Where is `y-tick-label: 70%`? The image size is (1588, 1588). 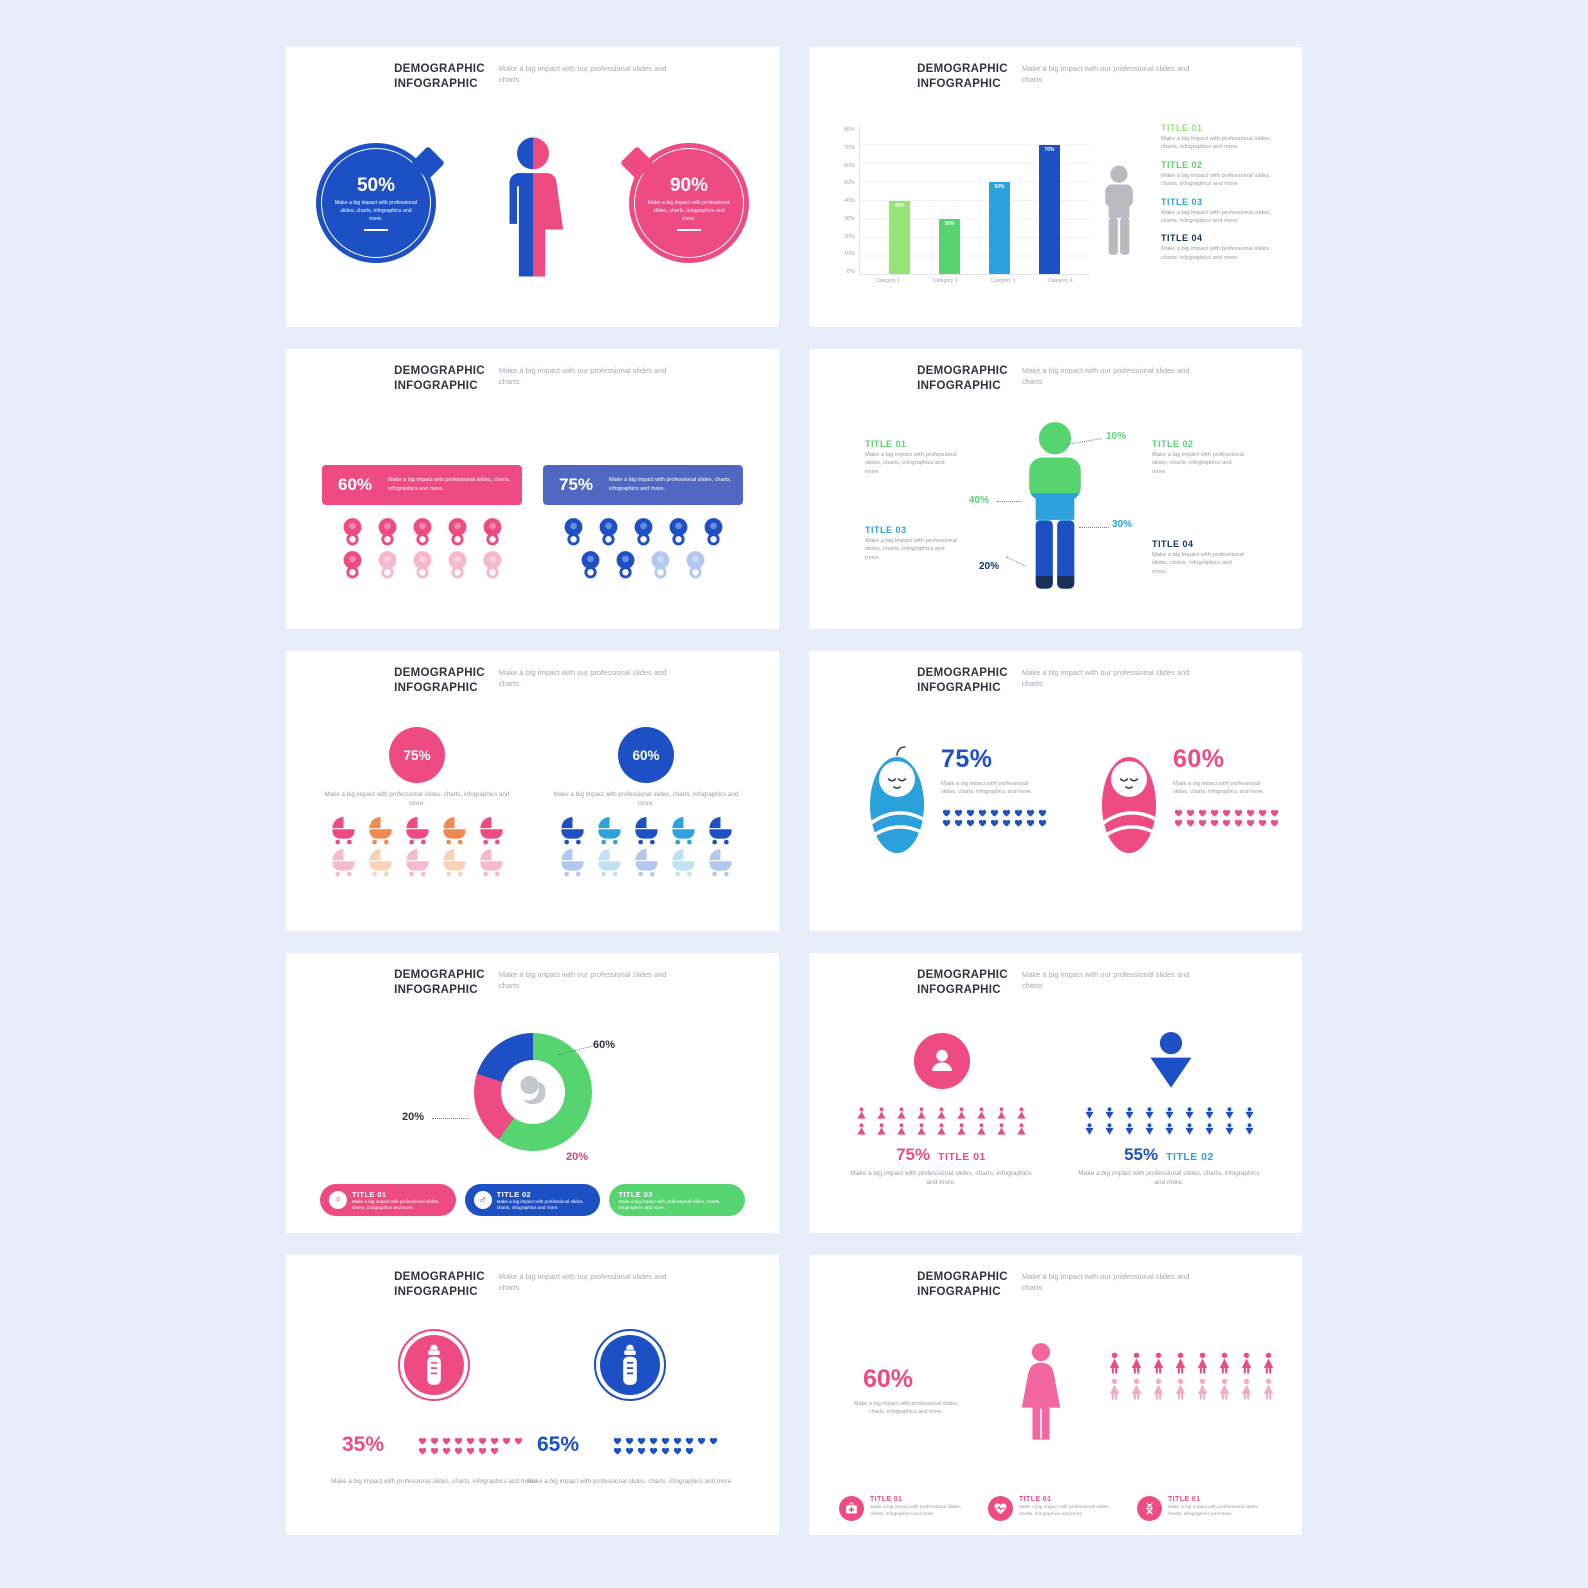
y-tick-label: 70% is located at coordinates (849, 147).